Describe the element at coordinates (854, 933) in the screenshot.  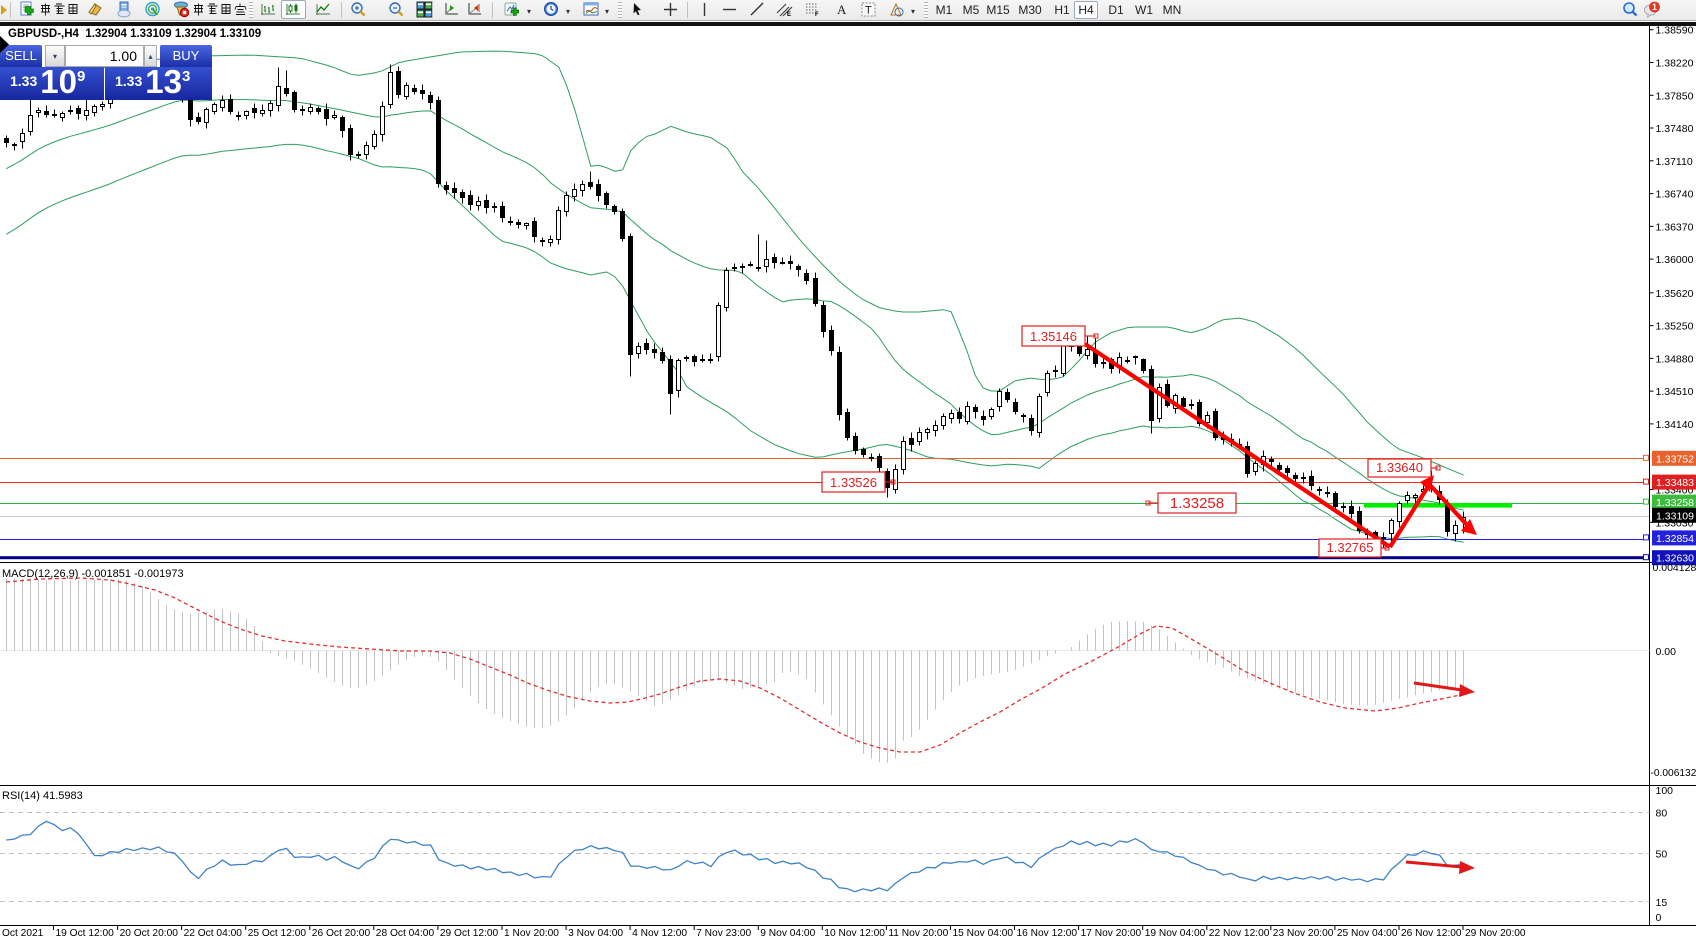
I see `svg-text: 10 Nov 12:00` at that location.